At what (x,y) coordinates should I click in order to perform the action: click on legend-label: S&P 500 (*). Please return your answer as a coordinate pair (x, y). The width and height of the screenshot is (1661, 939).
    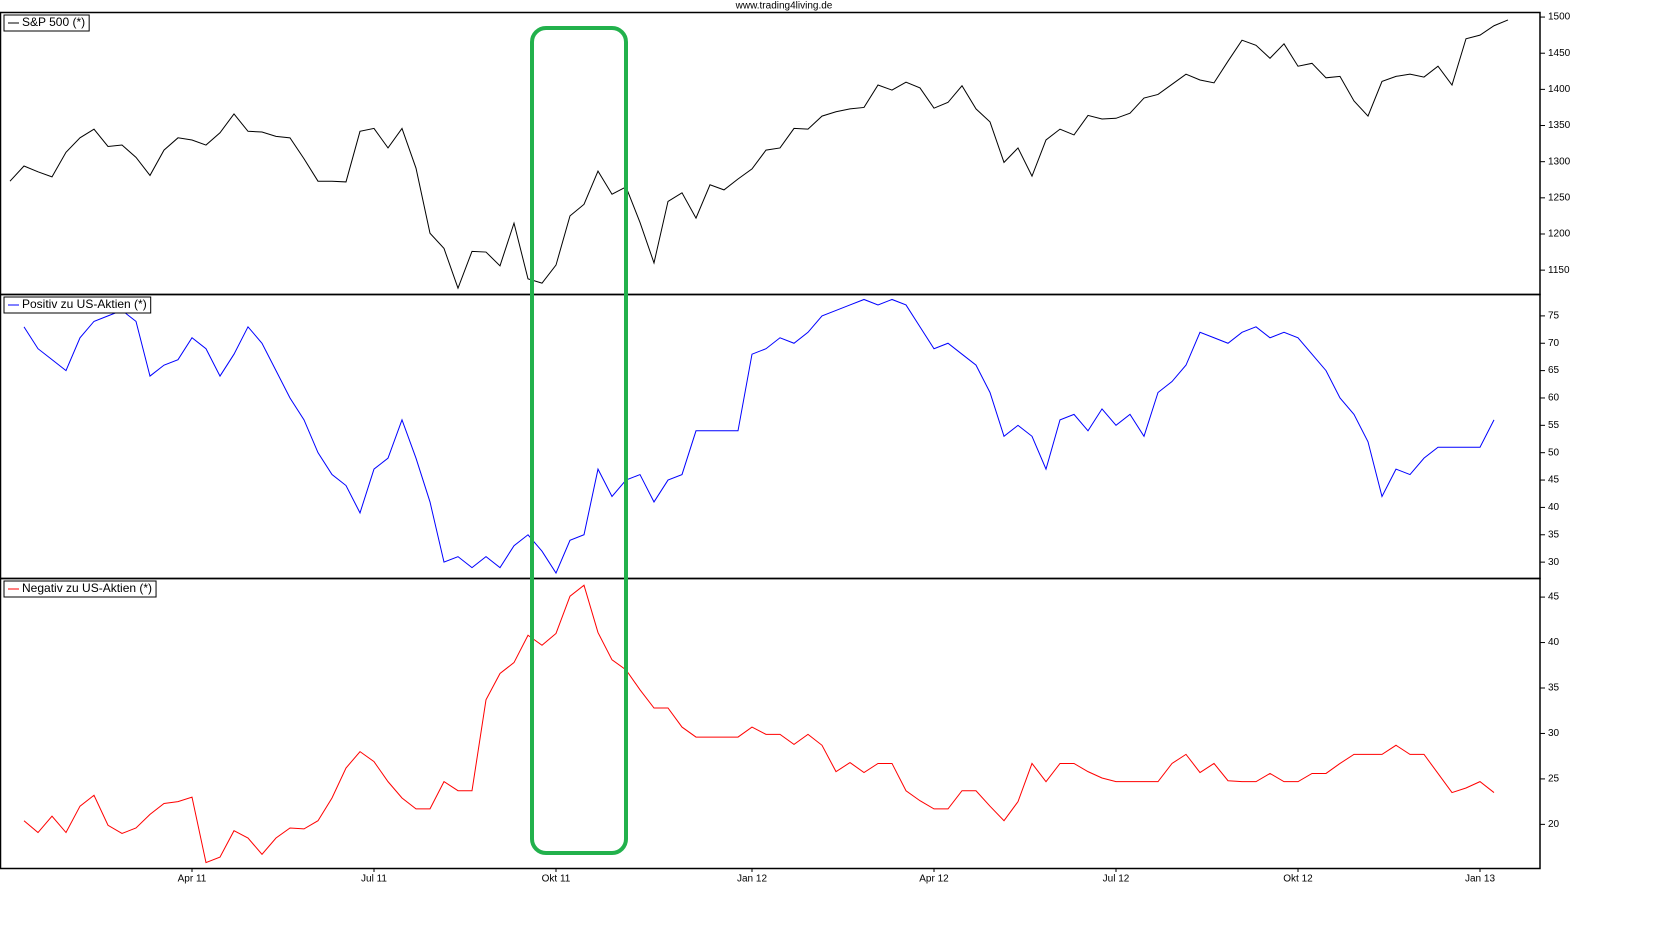
    Looking at the image, I should click on (53, 22).